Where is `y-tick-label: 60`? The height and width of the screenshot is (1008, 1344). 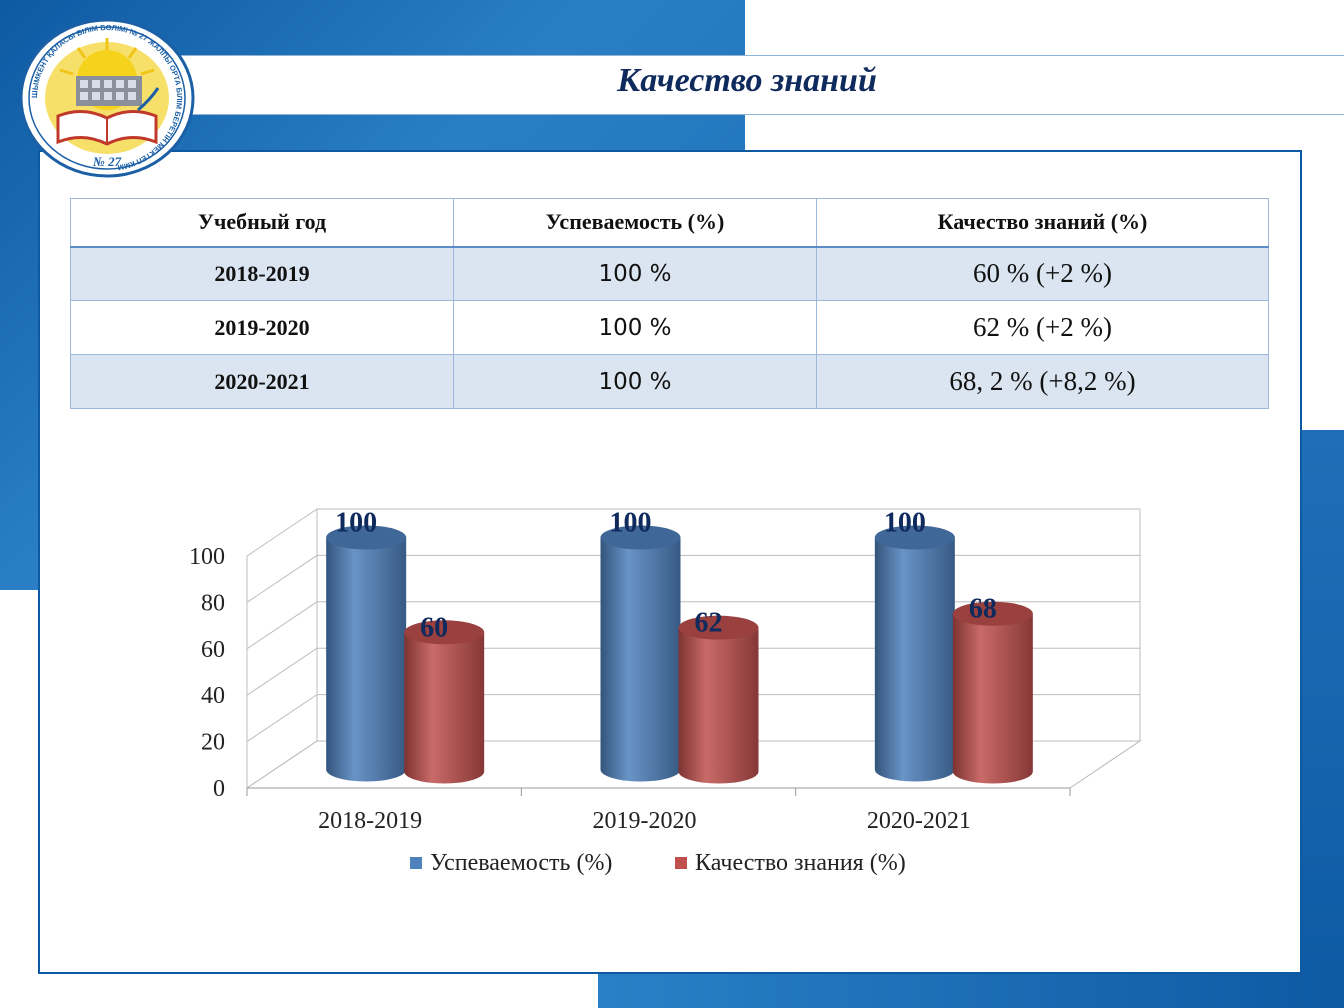
y-tick-label: 60 is located at coordinates (213, 650).